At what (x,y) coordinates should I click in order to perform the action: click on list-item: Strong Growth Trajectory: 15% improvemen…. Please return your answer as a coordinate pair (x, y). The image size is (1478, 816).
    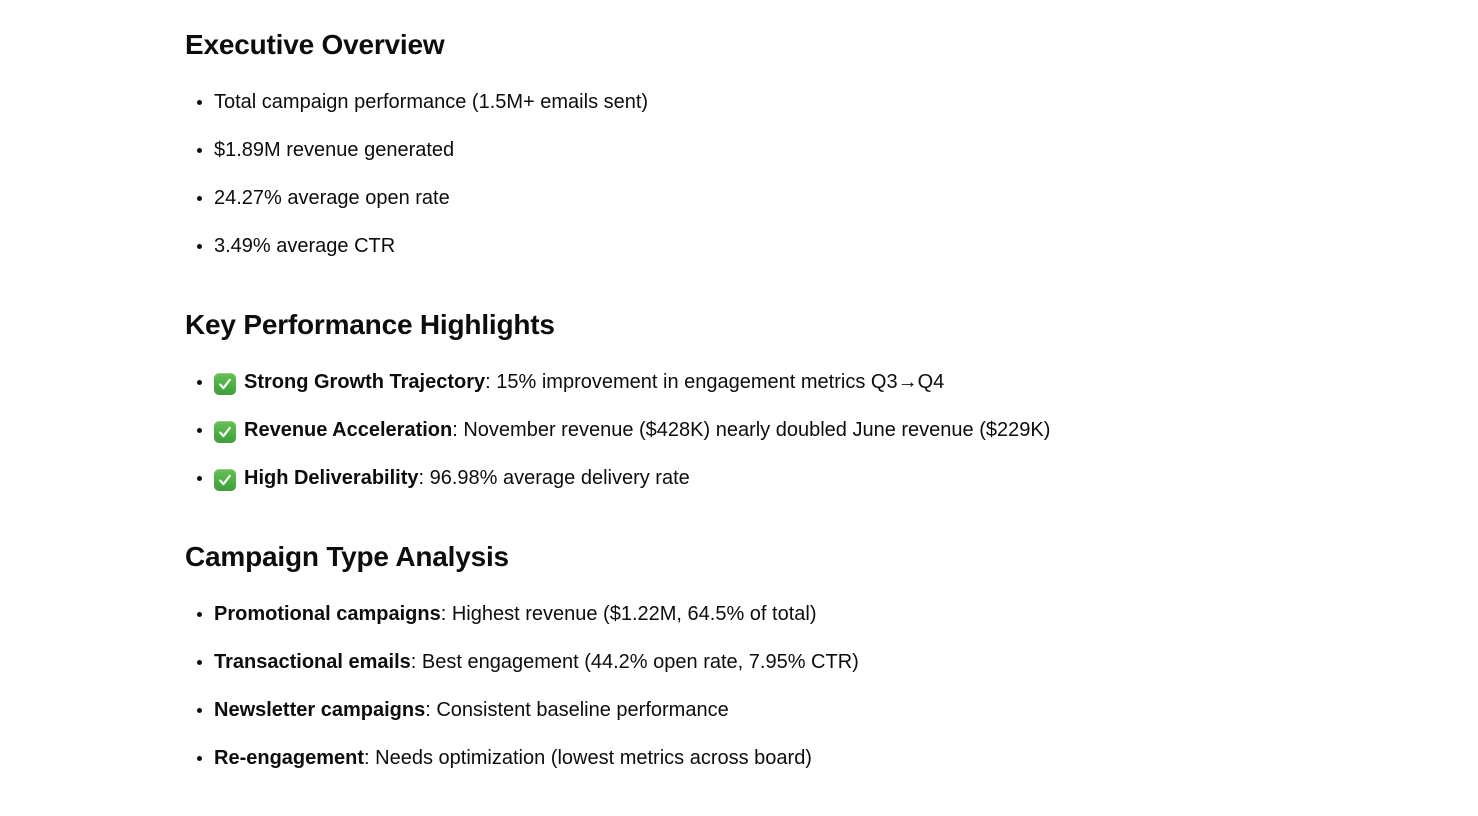
    Looking at the image, I should click on (717, 382).